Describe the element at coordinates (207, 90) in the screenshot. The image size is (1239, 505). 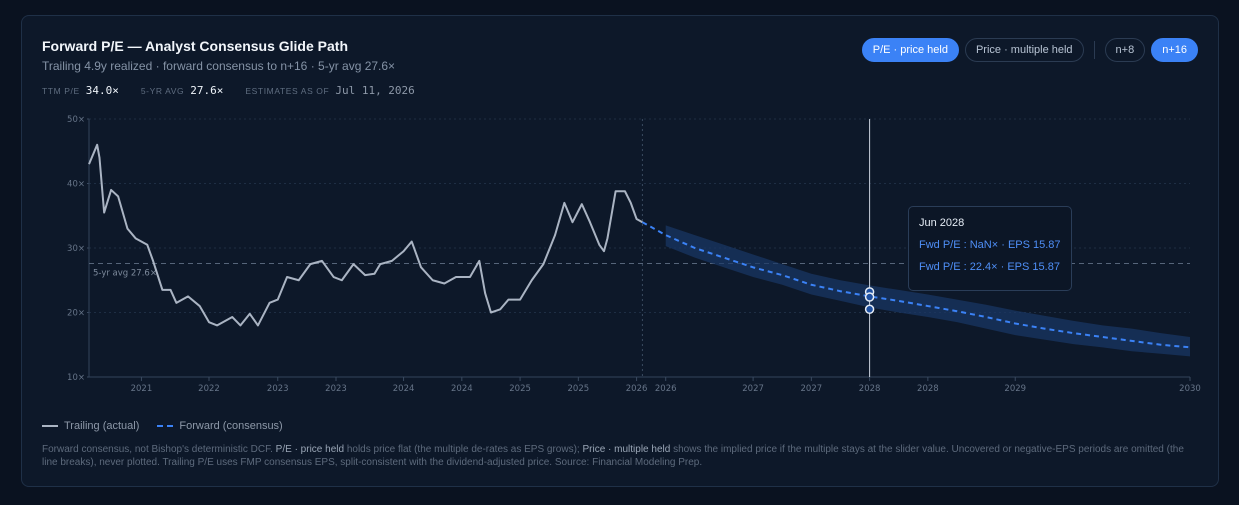
I see `stat-value-5yr: 27.6×` at that location.